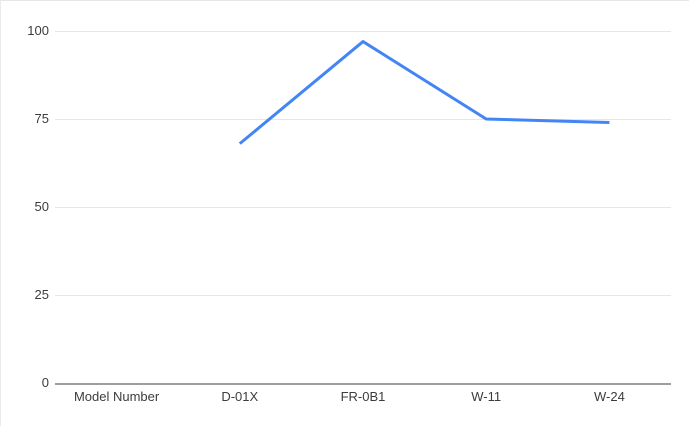  Describe the element at coordinates (41, 294) in the screenshot. I see `y-tick-label: 25` at that location.